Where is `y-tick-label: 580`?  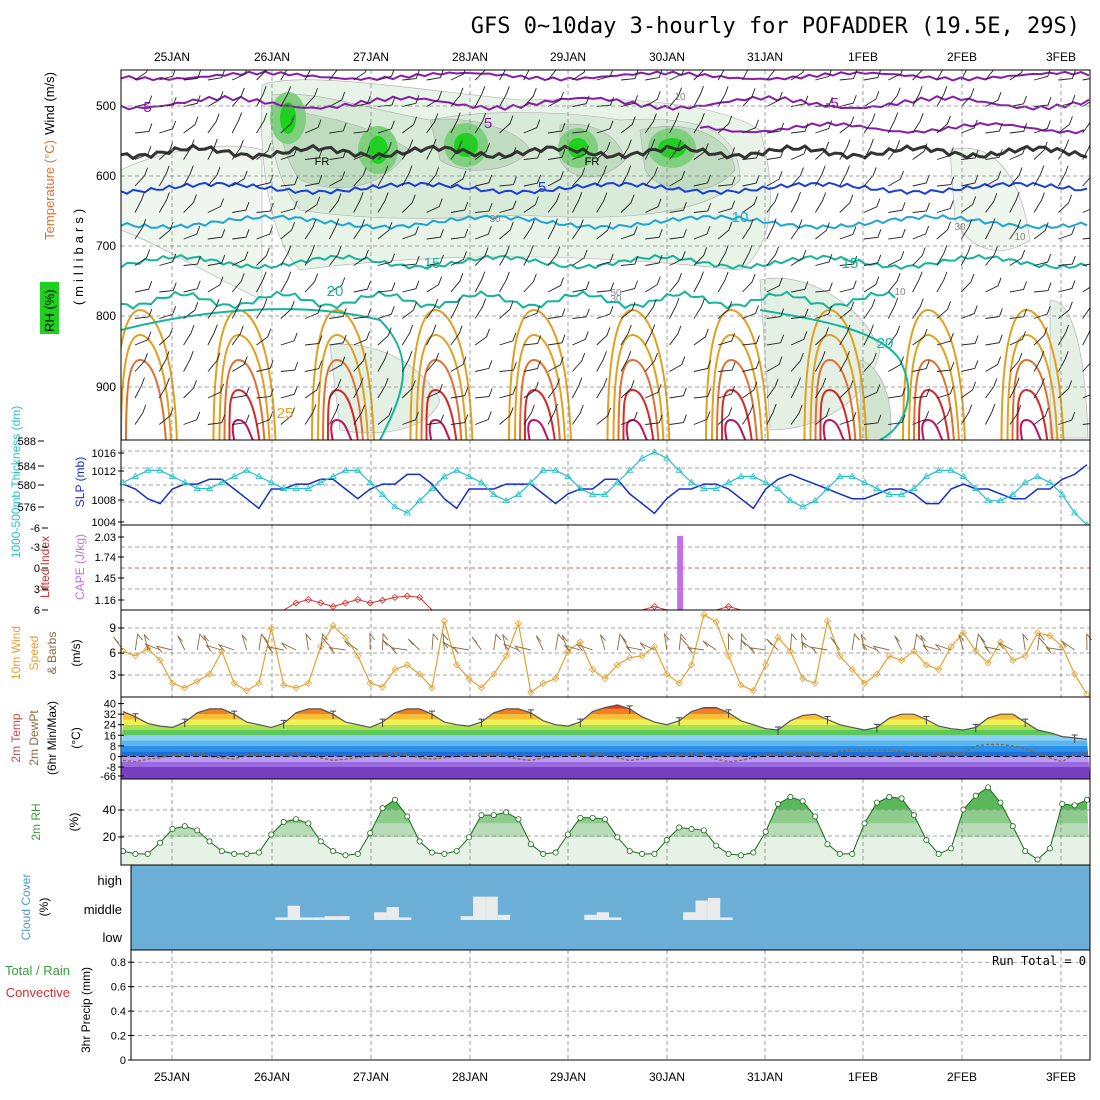 y-tick-label: 580 is located at coordinates (27, 486).